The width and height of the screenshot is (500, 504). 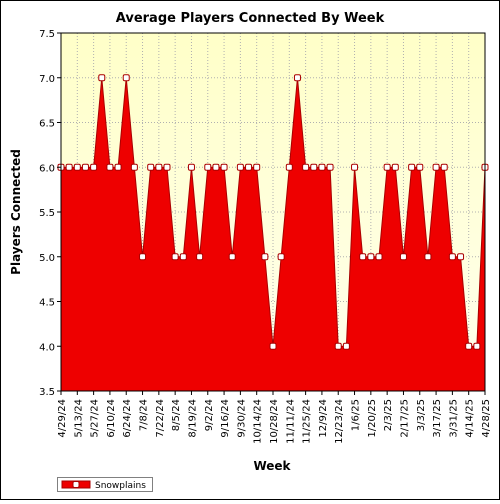 What do you see at coordinates (111, 418) in the screenshot?
I see `x-tick-label: 6/10/24` at bounding box center [111, 418].